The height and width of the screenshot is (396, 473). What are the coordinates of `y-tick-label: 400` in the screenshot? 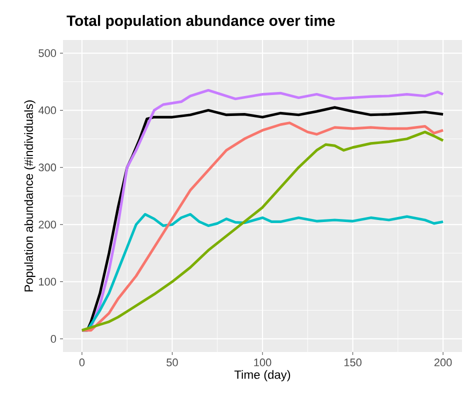 It's located at (47, 110).